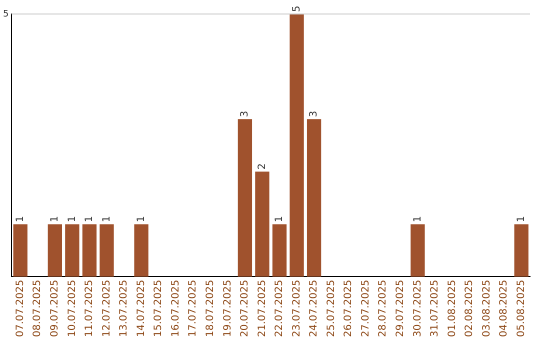 This screenshot has width=540, height=340. Describe the element at coordinates (348, 309) in the screenshot. I see `x-tick-label: 26.07.2025` at that location.